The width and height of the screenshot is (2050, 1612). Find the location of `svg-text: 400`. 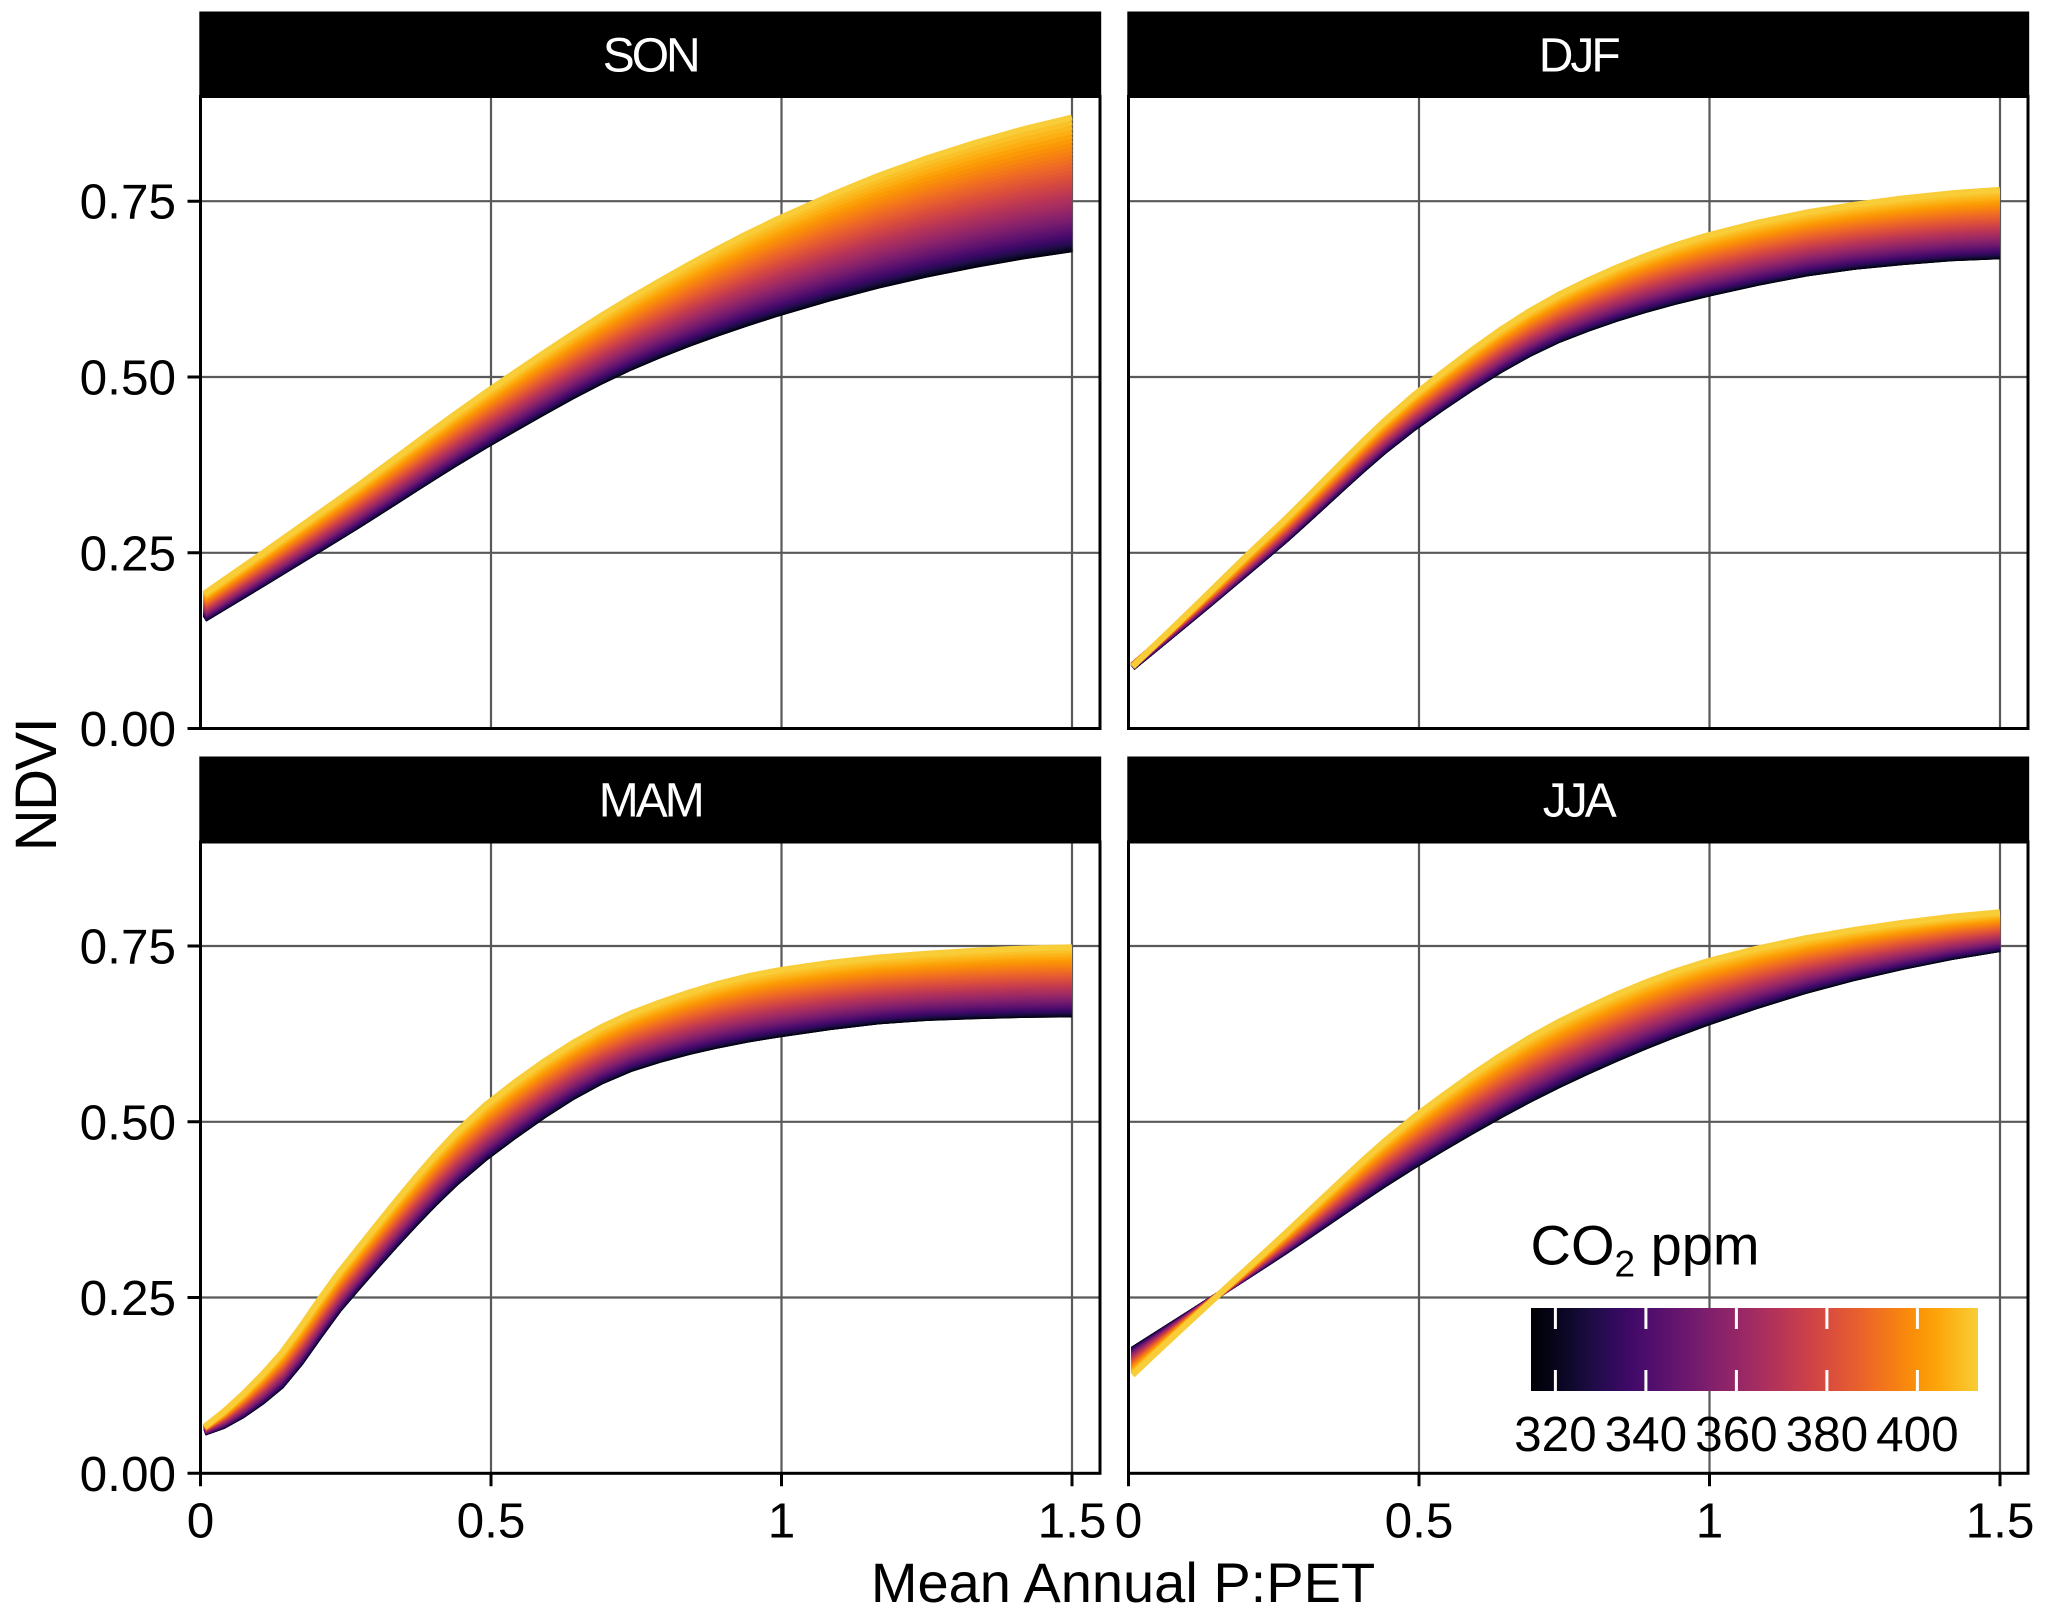

svg-text: 400 is located at coordinates (1917, 1434).